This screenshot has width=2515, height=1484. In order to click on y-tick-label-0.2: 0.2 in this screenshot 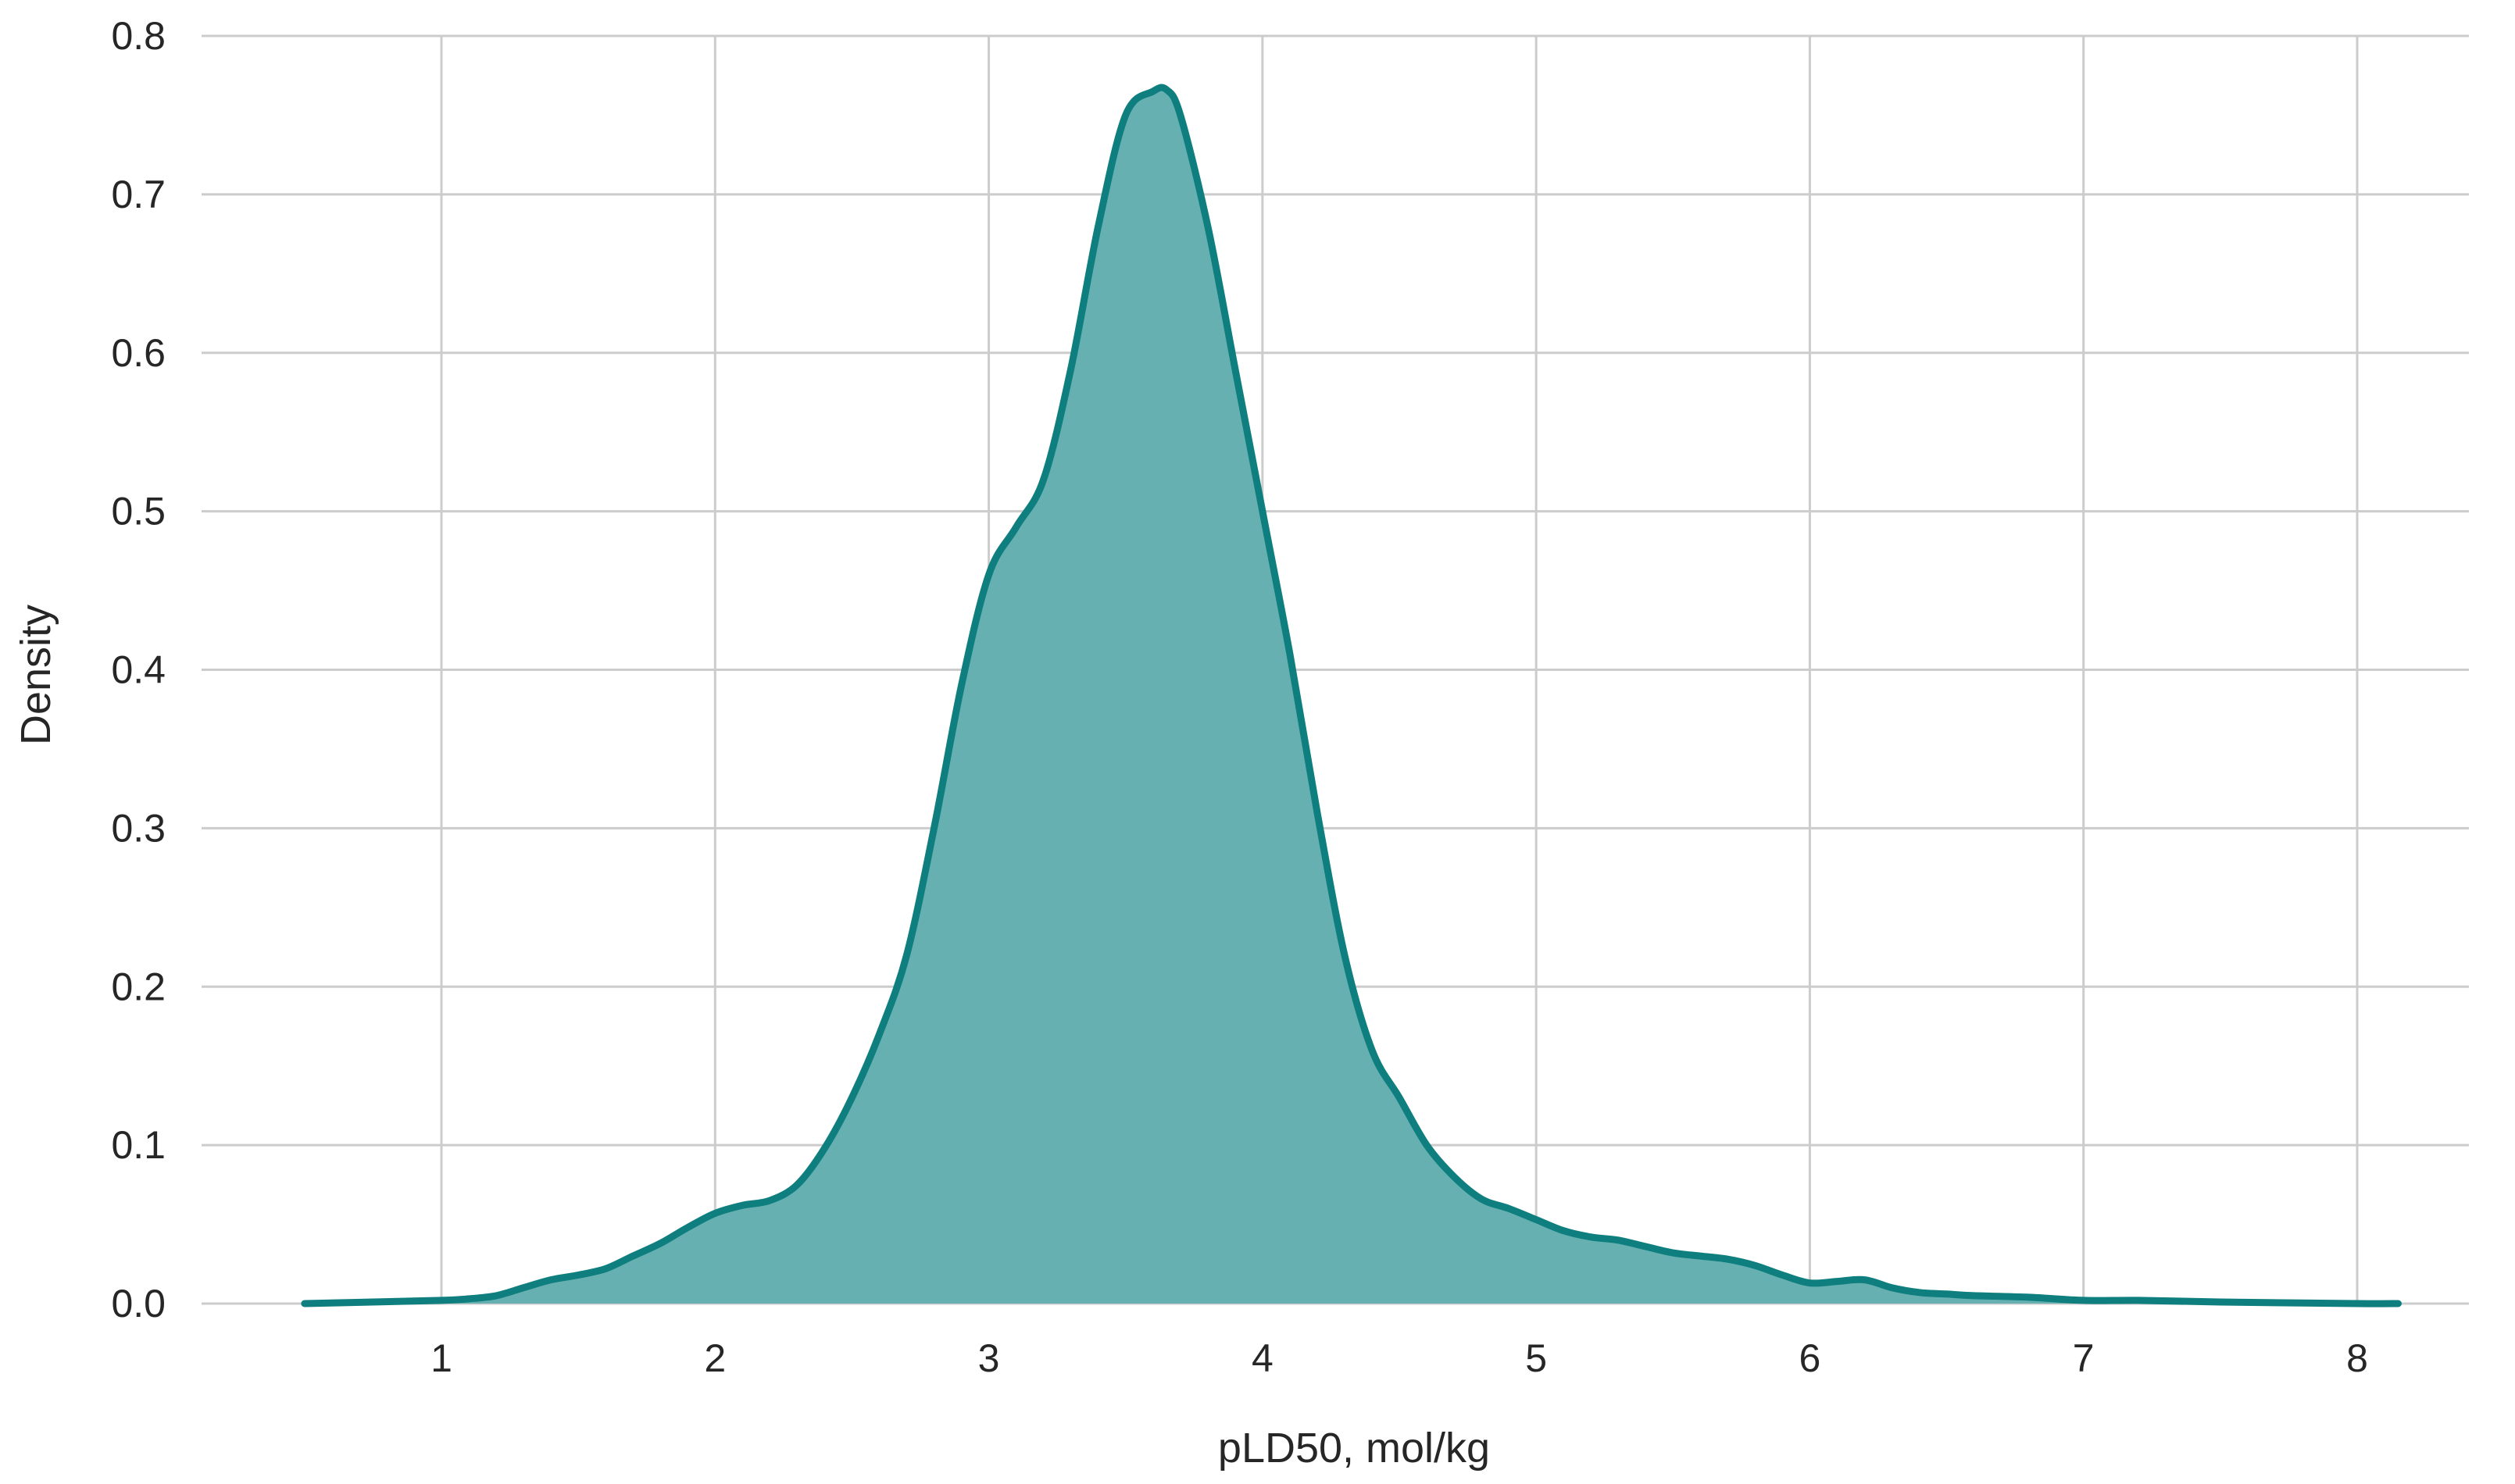, I will do `click(138, 986)`.